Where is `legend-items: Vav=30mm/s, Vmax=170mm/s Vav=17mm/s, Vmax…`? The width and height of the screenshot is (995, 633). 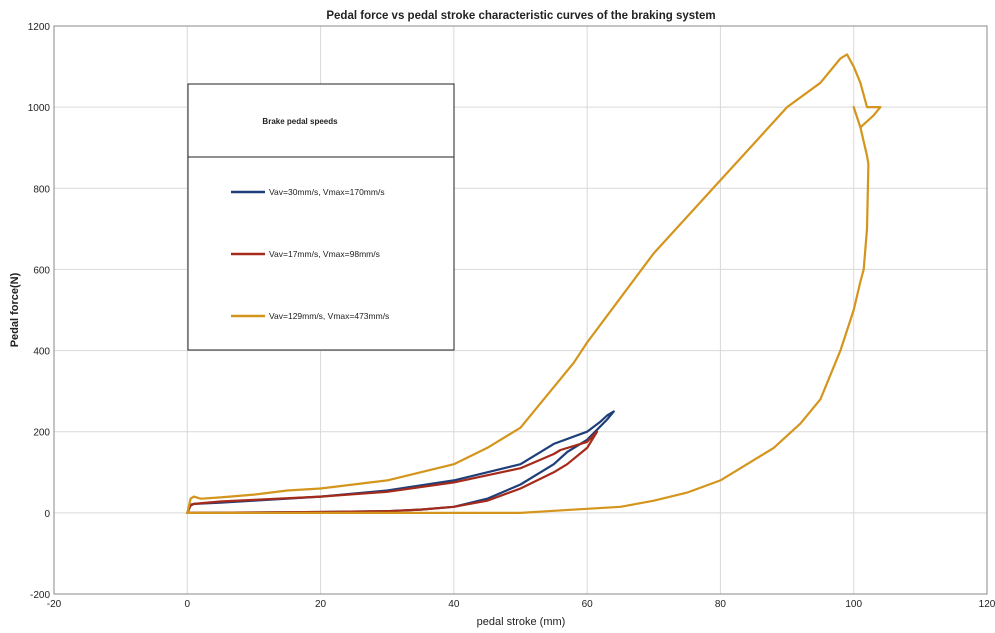 legend-items: Vav=30mm/s, Vmax=170mm/s Vav=17mm/s, Vmax… is located at coordinates (310, 254).